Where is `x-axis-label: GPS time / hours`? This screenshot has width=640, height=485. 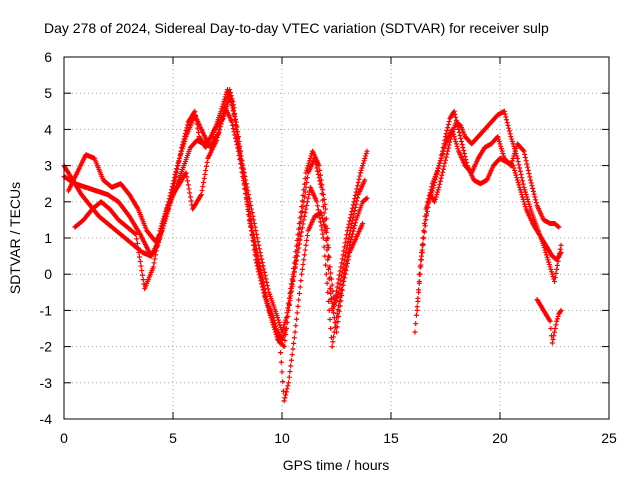
x-axis-label: GPS time / hours is located at coordinates (336, 465).